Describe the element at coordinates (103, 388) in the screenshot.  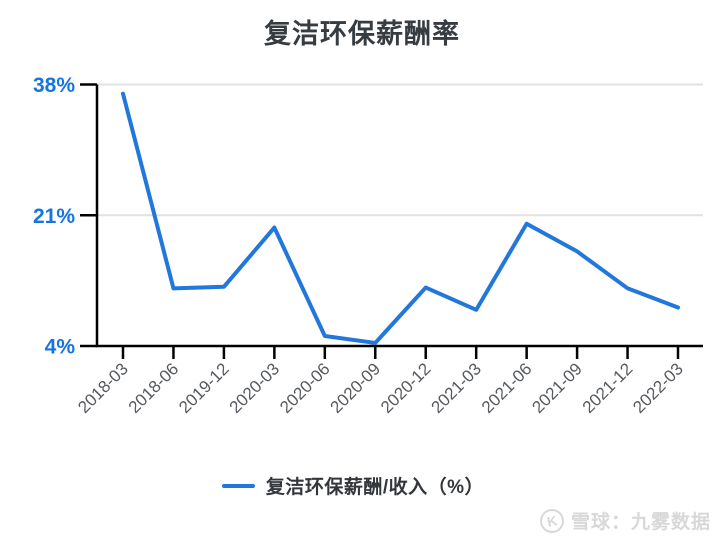
I see `x-tick-label: 2018-03` at that location.